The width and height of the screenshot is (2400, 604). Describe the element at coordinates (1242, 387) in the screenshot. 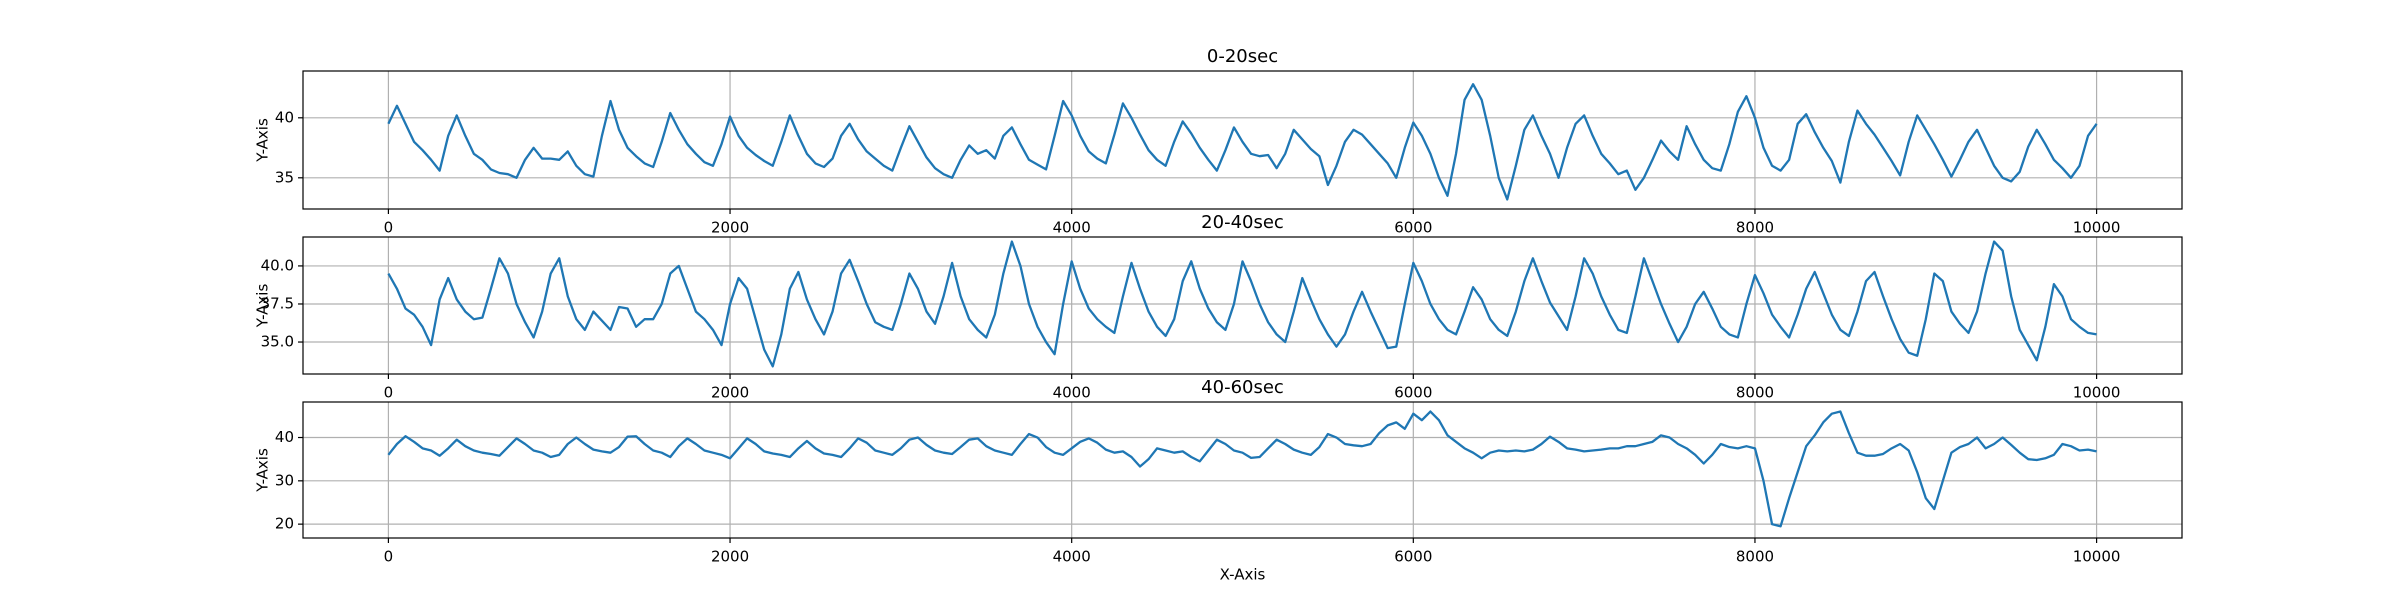

I see `panel-title: 40-60sec` at that location.